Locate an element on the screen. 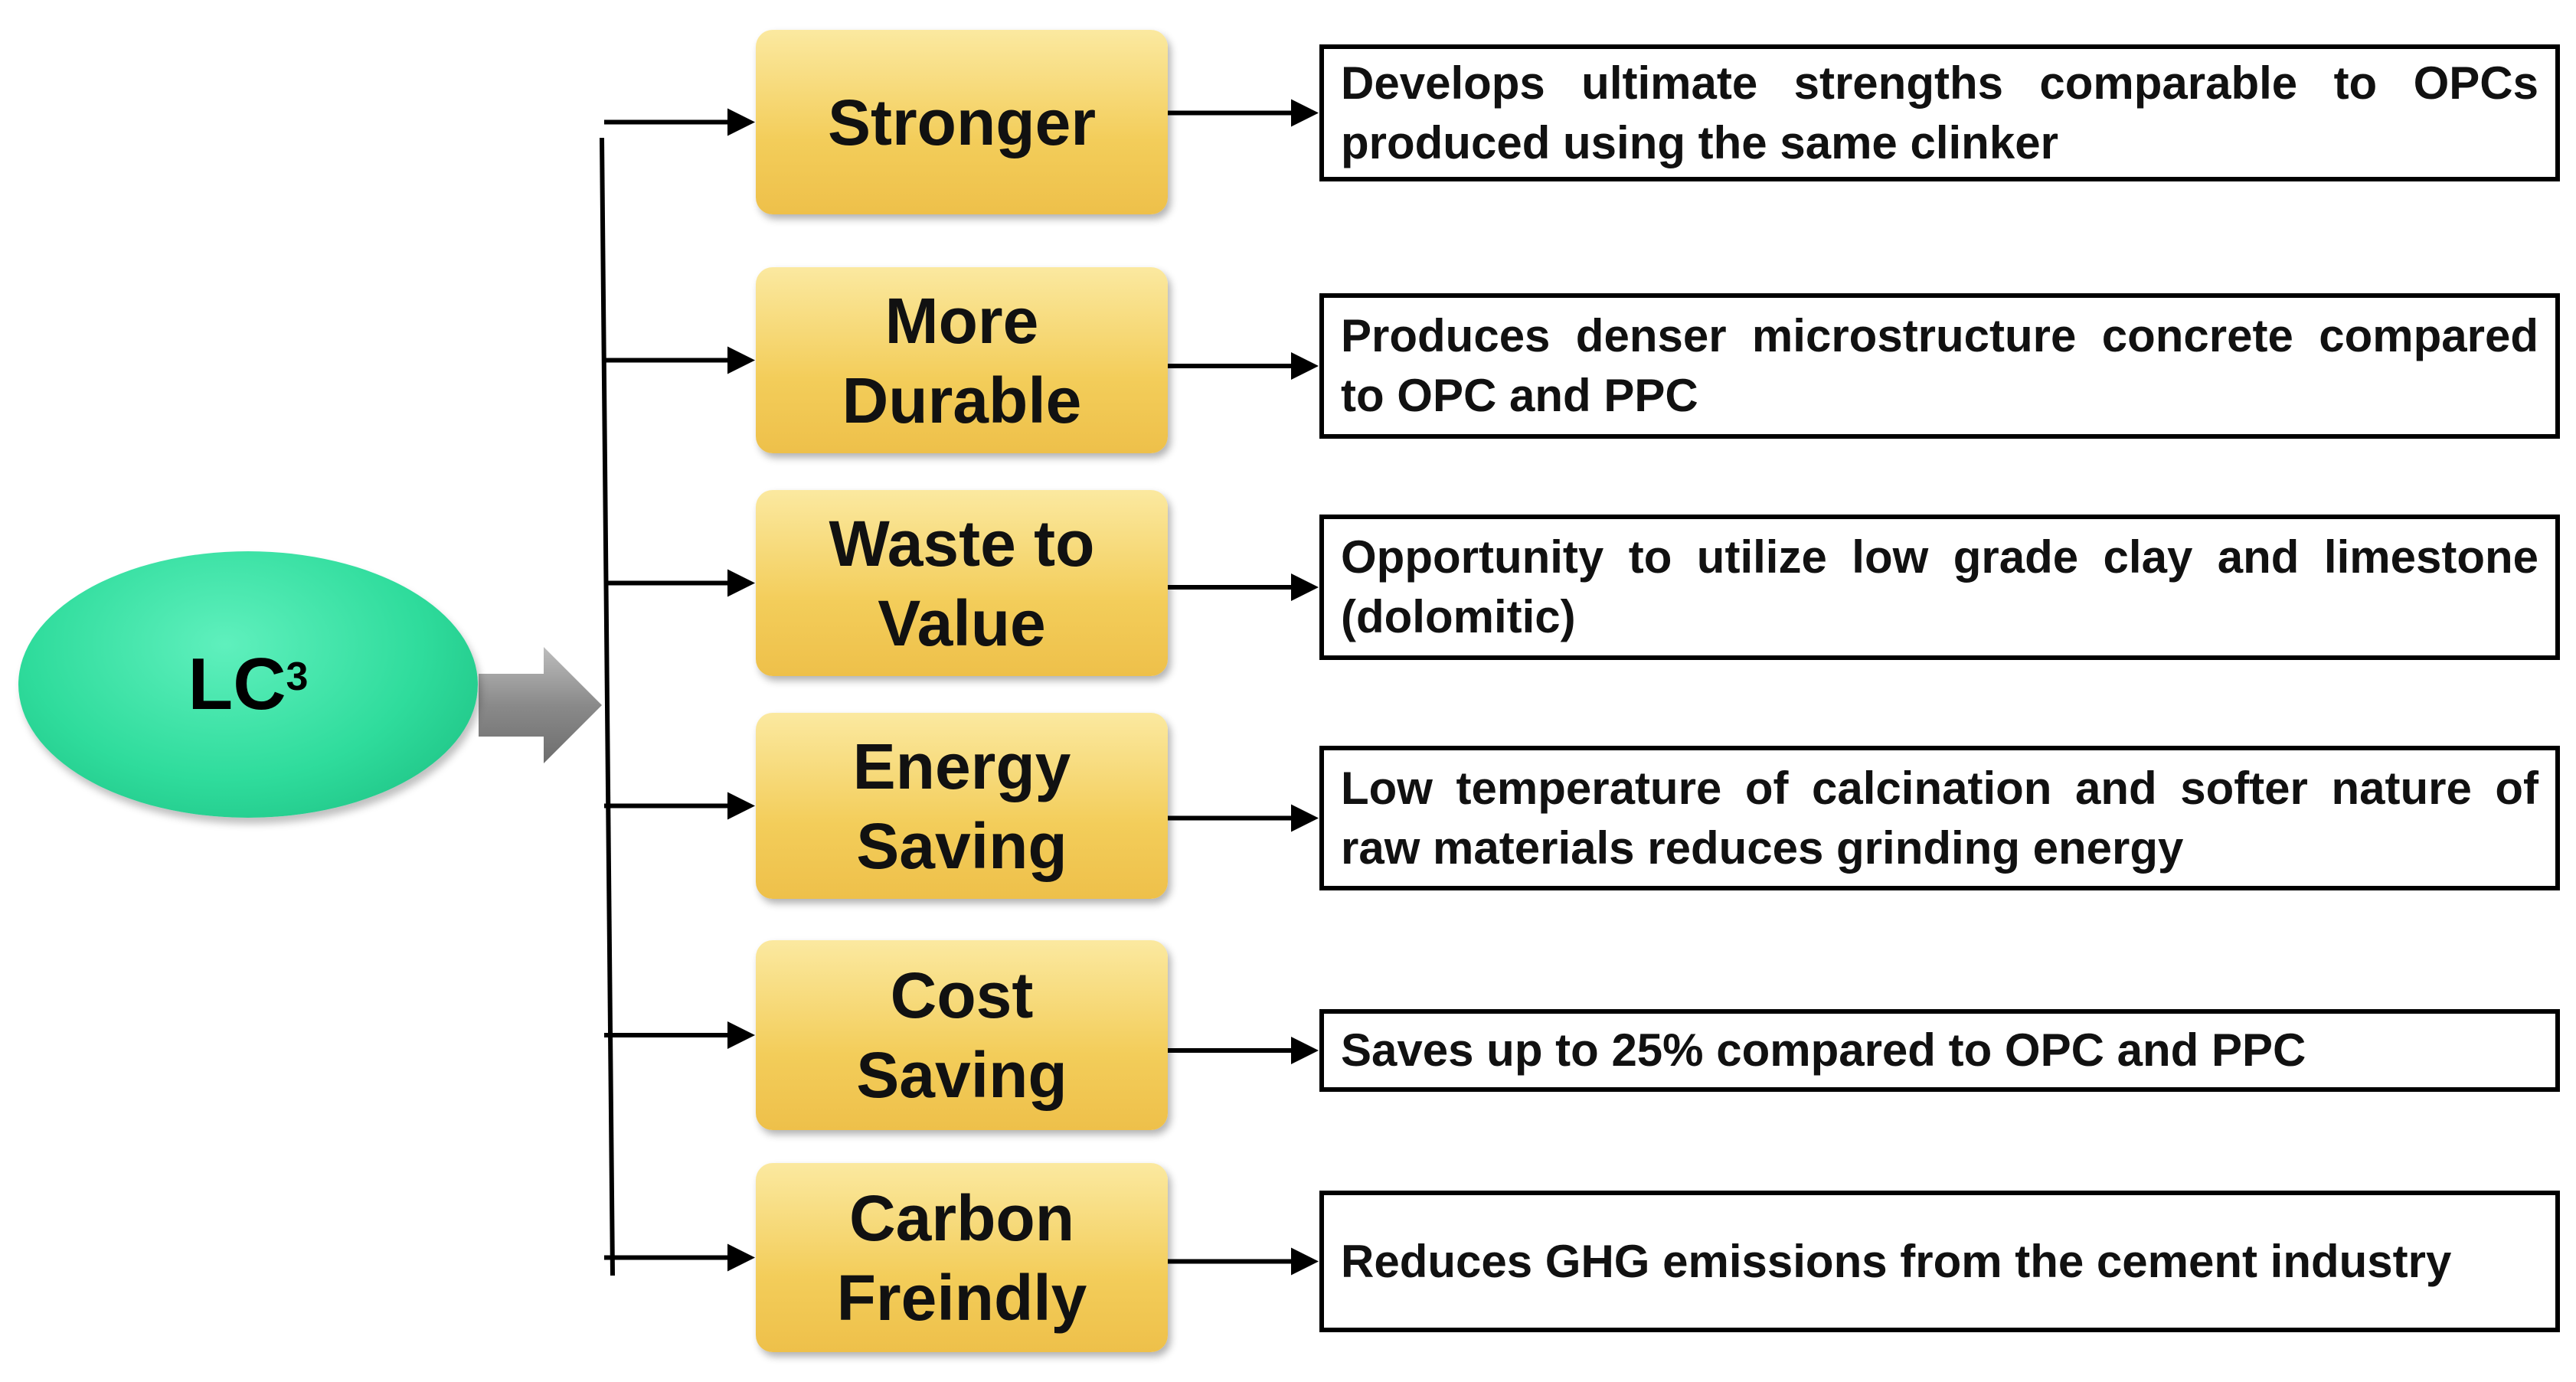  benefit-box: Cost Saving is located at coordinates (962, 1035).